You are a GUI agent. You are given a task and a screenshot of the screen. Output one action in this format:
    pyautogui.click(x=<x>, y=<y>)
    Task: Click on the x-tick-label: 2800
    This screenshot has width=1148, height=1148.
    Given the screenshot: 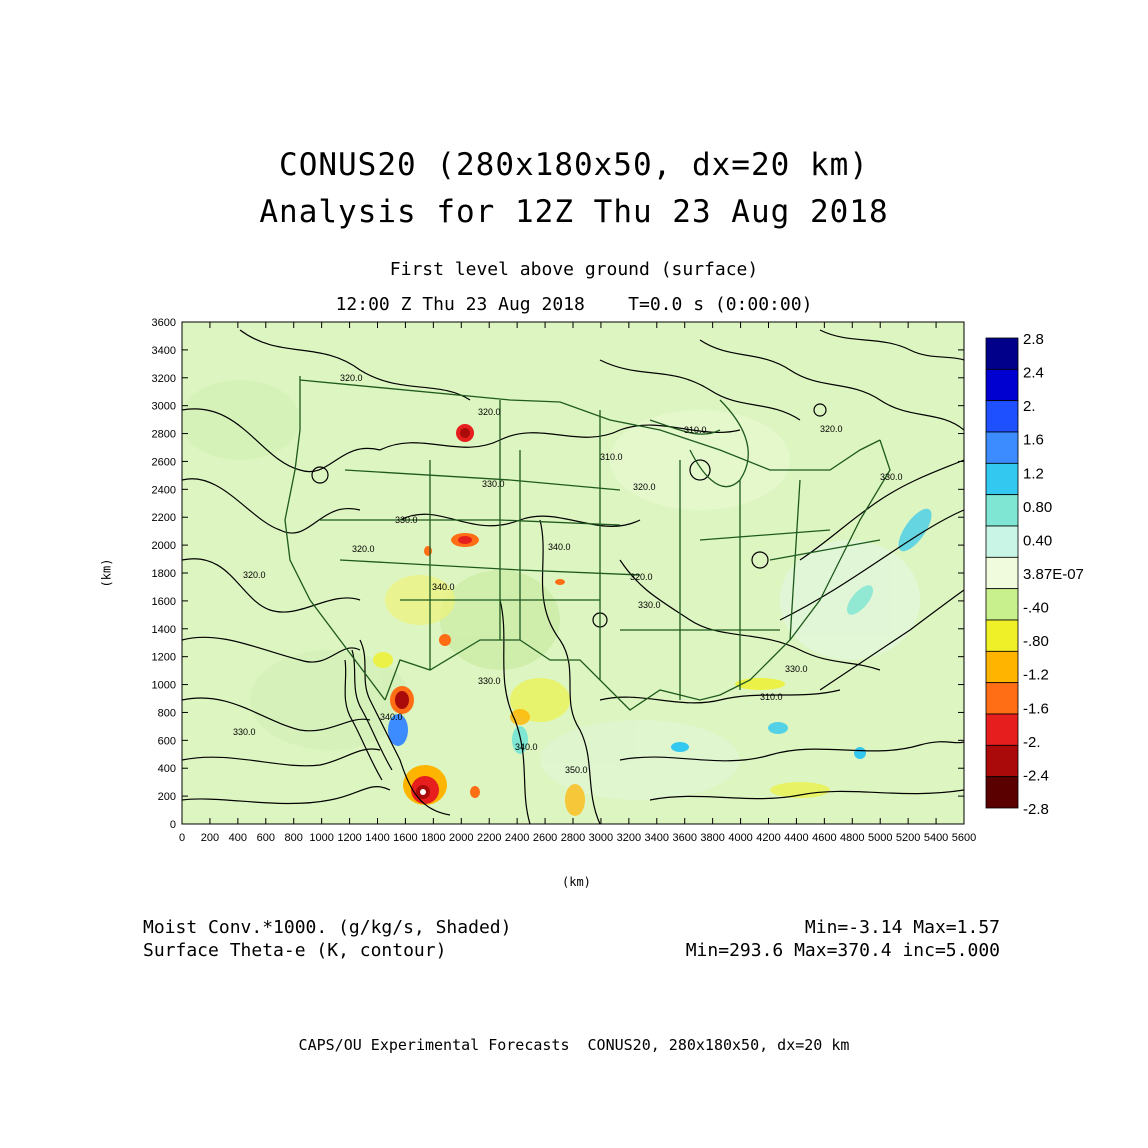 What is the action you would take?
    pyautogui.click(x=573, y=838)
    